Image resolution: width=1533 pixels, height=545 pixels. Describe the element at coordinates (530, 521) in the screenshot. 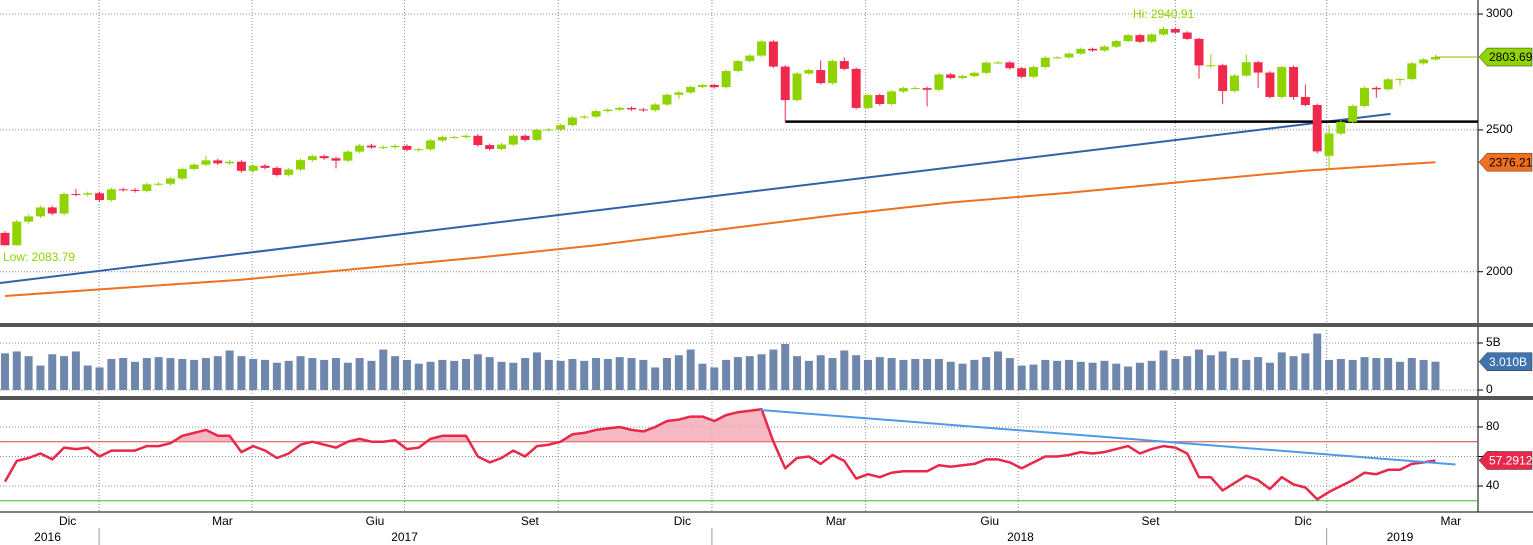

I see `month-label: Set` at that location.